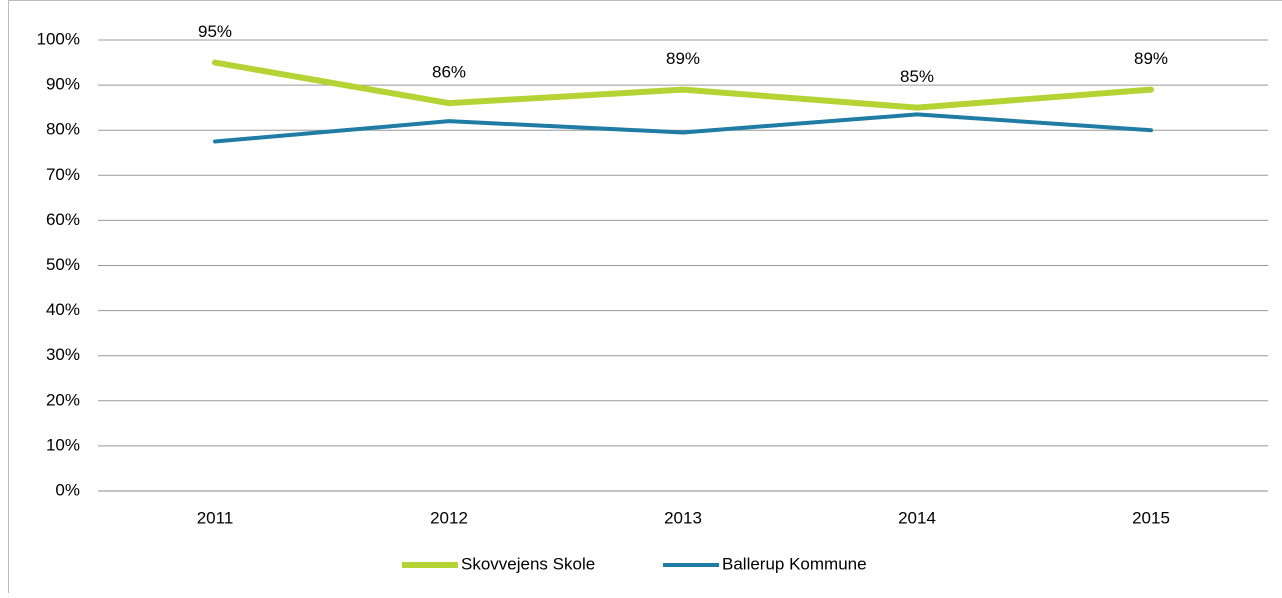 The height and width of the screenshot is (598, 1282). Describe the element at coordinates (63, 174) in the screenshot. I see `y-tick-label: 70%` at that location.